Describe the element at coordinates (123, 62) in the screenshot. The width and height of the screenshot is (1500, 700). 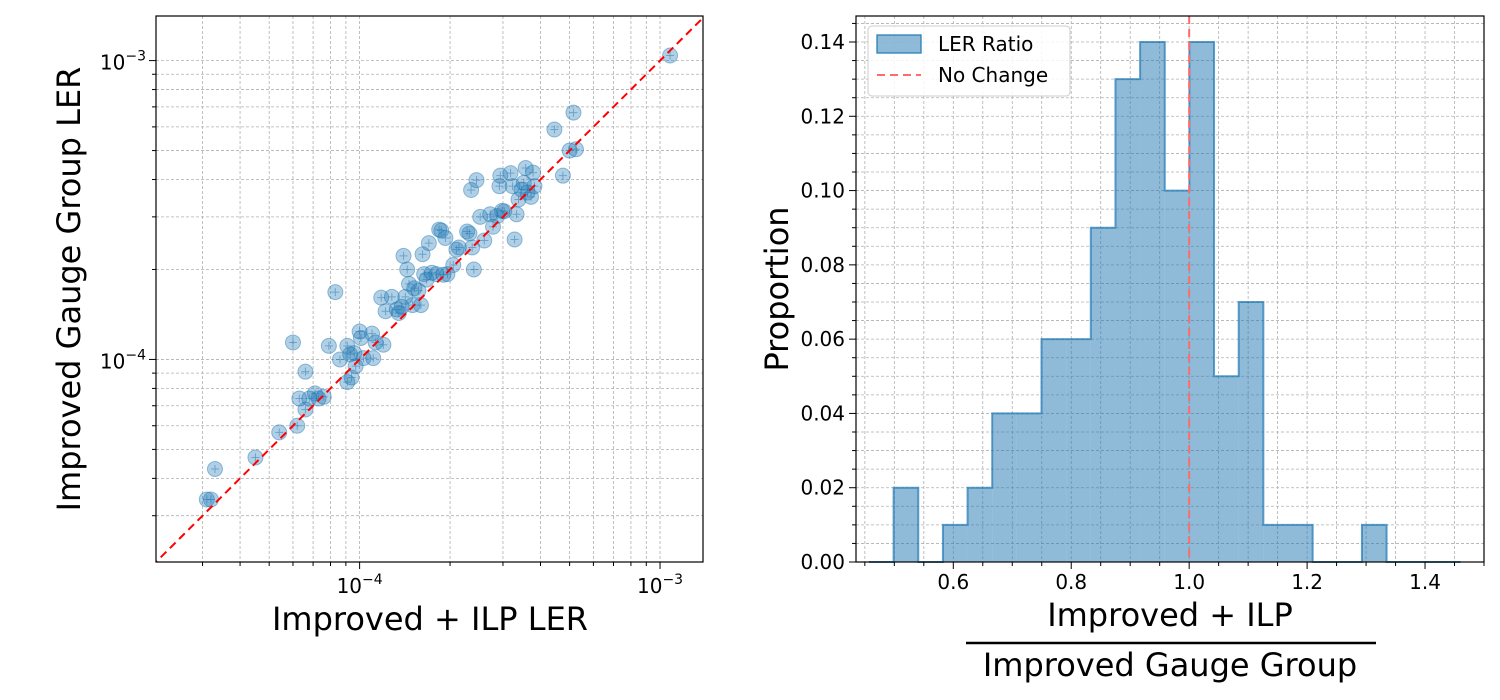
I see `y-tick-label: 10⁻³` at that location.